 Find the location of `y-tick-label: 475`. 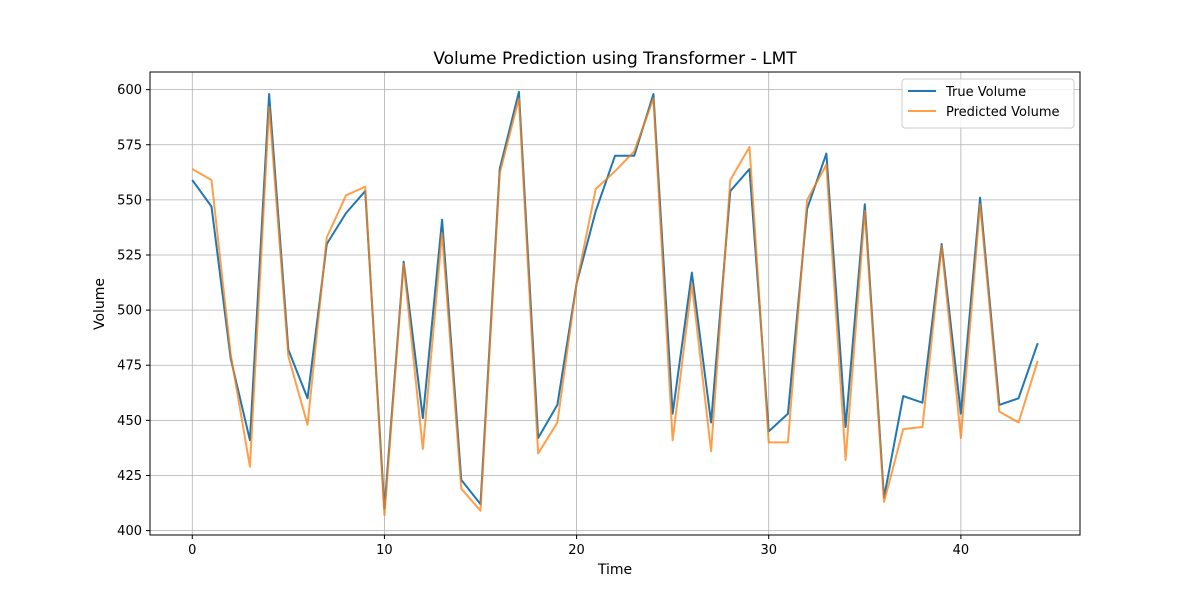

y-tick-label: 475 is located at coordinates (129, 366).